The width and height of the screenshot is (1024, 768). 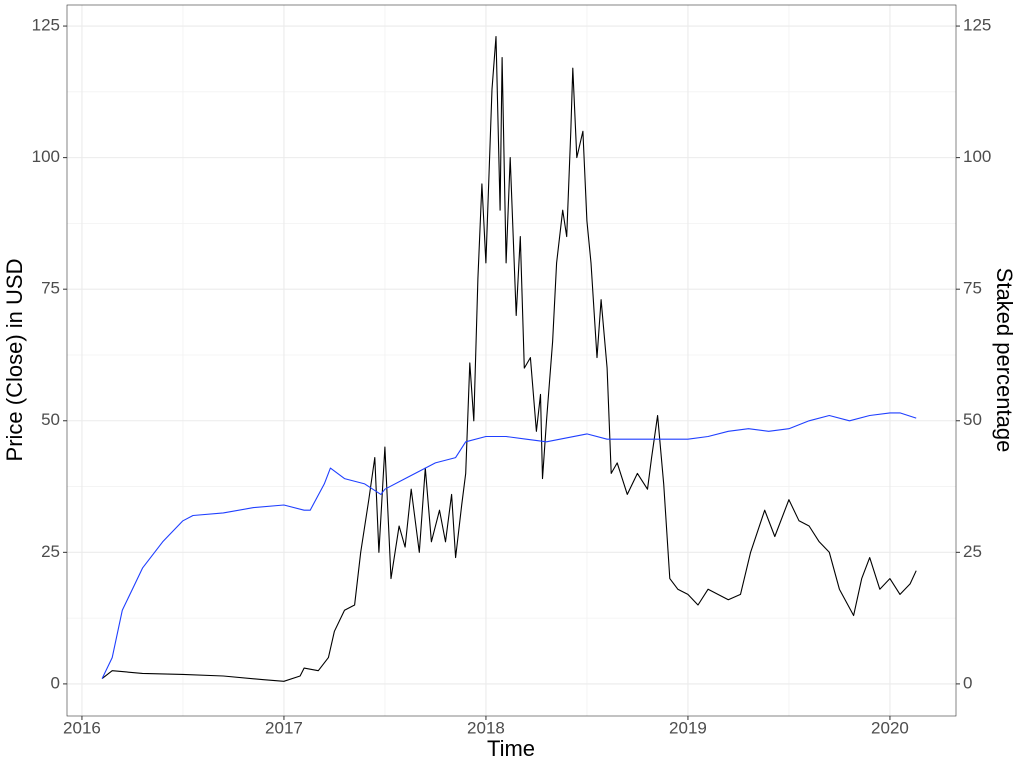 I want to click on y2-tick-label: 100, so click(x=977, y=156).